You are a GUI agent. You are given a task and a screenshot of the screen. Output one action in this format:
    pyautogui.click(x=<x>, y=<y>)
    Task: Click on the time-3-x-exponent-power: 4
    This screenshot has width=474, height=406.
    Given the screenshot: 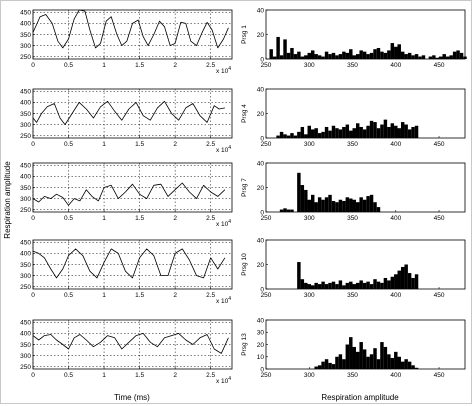 What is the action you would take?
    pyautogui.click(x=229, y=222)
    